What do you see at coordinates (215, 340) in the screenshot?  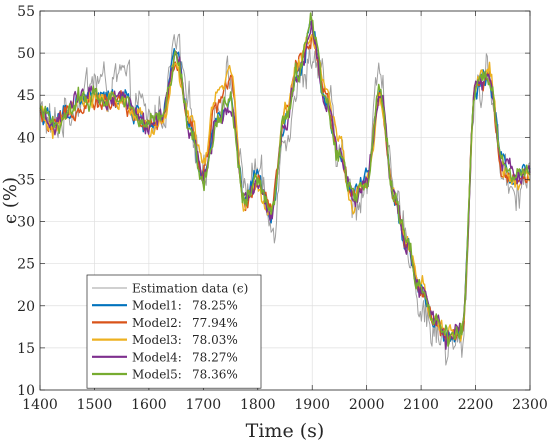 I see `legend-percent: 78.03%` at bounding box center [215, 340].